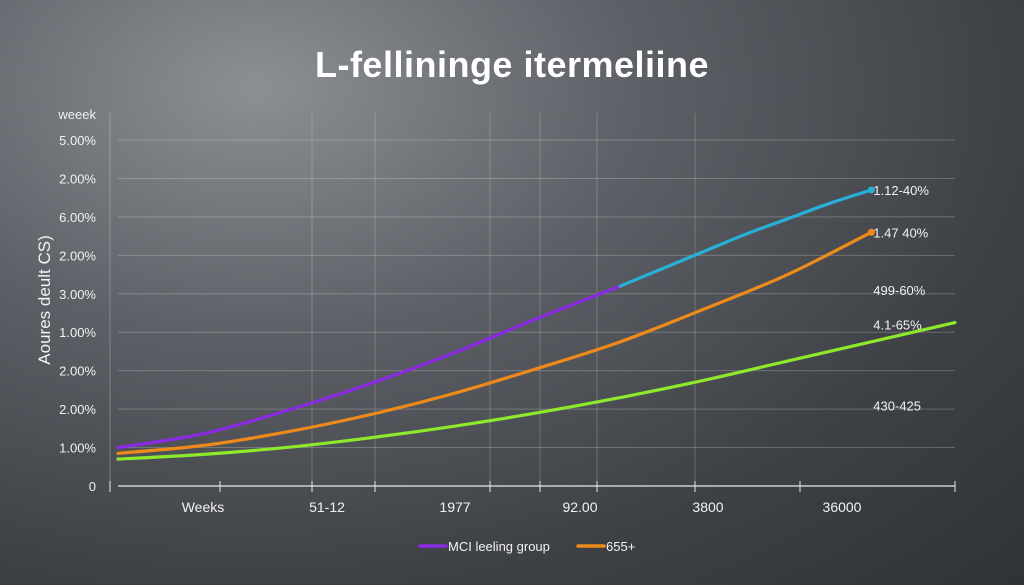  I want to click on legend-label: MCI leeling group, so click(499, 546).